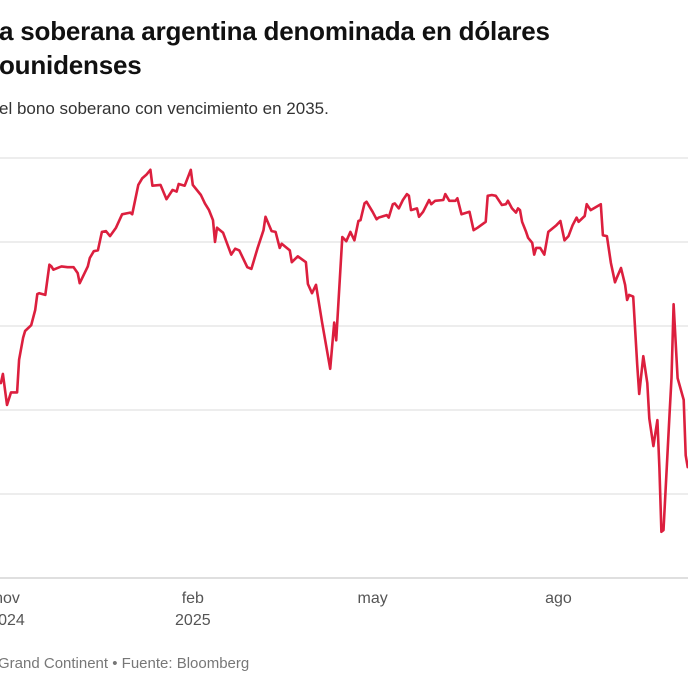 This screenshot has width=688, height=688. What do you see at coordinates (286, 609) in the screenshot?
I see `x-axis-ticks: nov 2024 feb 2025 may ago` at bounding box center [286, 609].